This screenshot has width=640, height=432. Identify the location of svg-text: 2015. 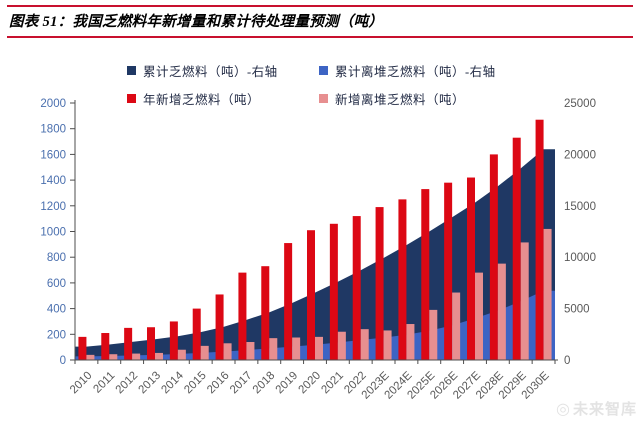
(195, 383).